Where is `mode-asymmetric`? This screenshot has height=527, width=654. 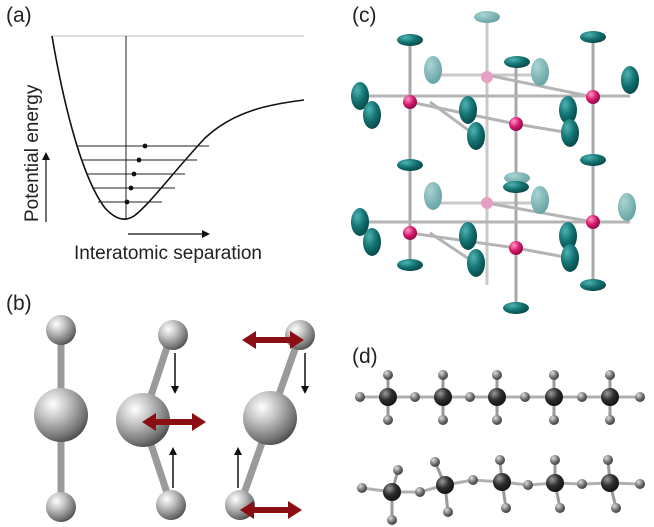 mode-asymmetric is located at coordinates (270, 420).